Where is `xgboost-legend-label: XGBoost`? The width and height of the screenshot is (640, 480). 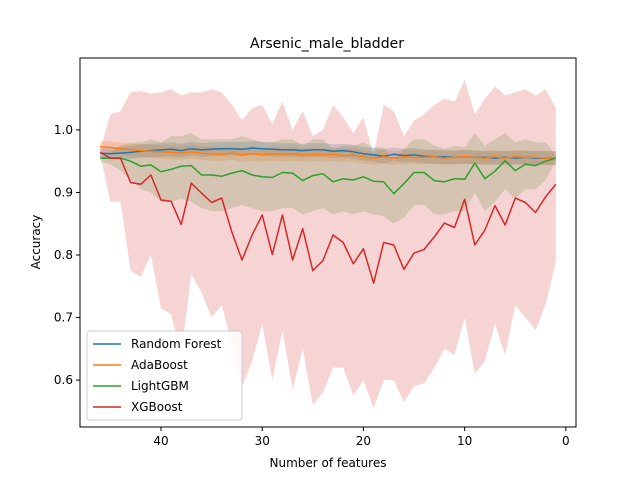
xgboost-legend-label: XGBoost is located at coordinates (157, 407).